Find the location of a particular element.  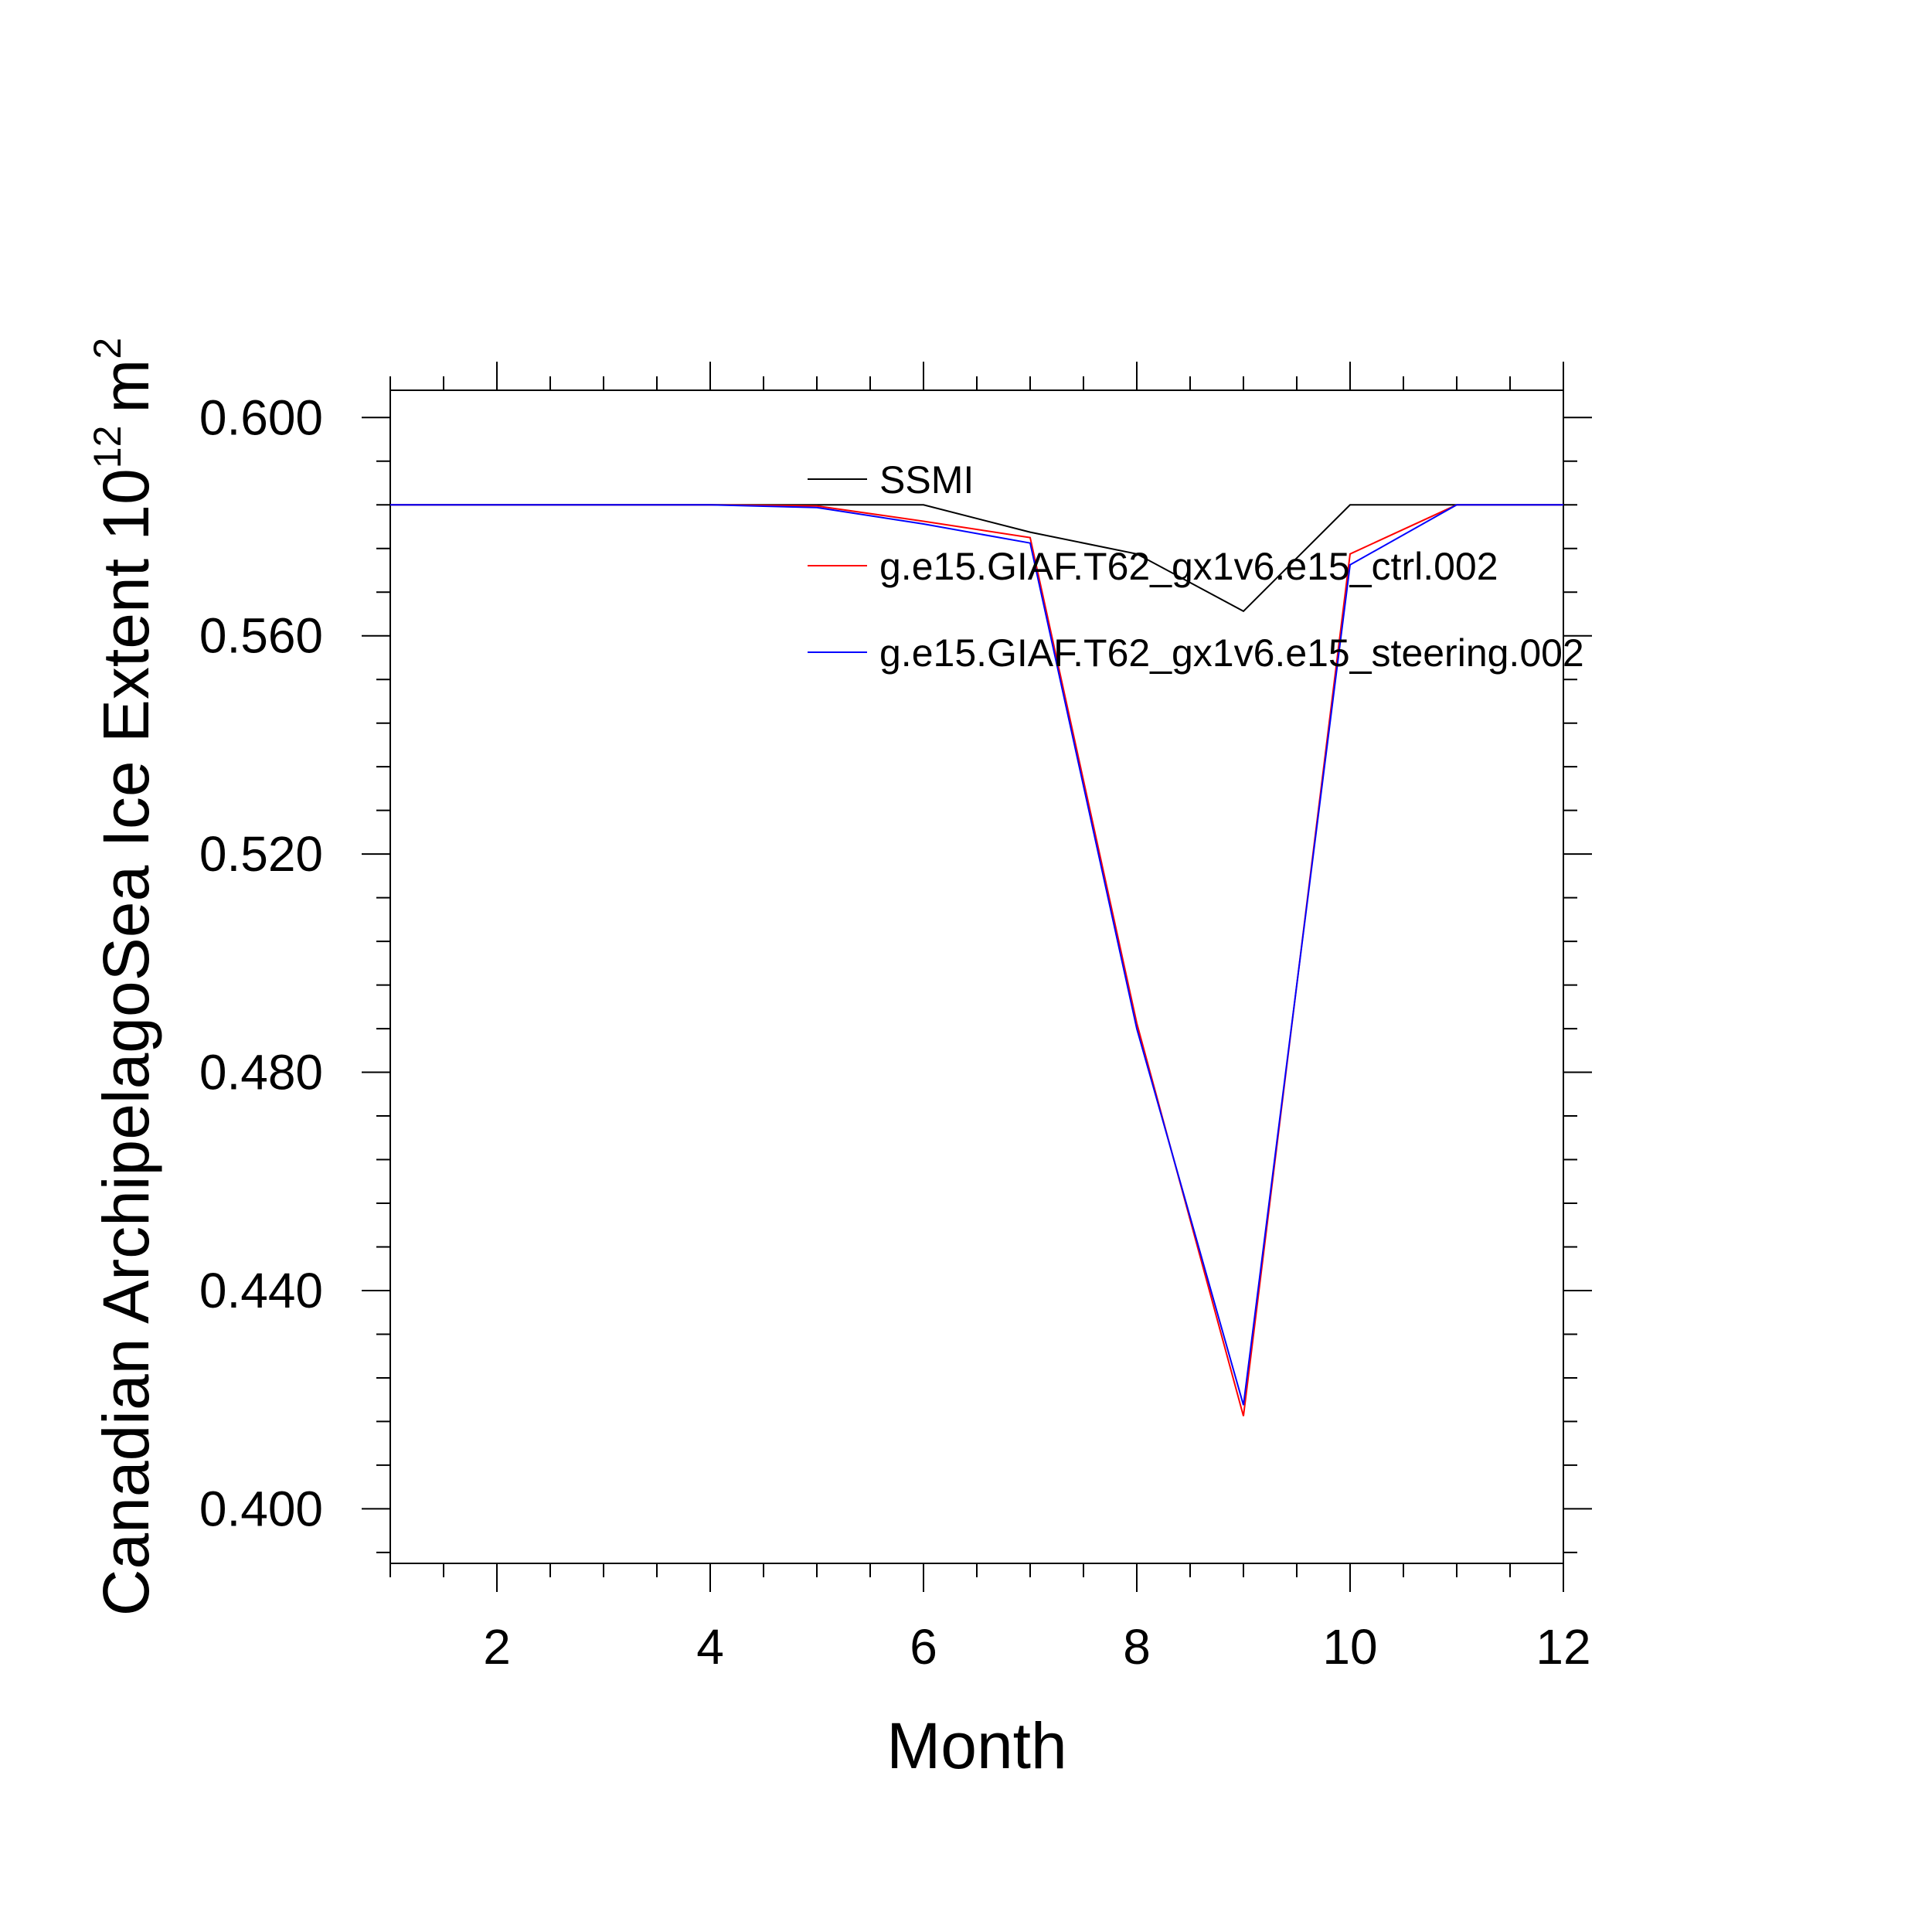

x-axis-title: Month is located at coordinates (976, 1745).